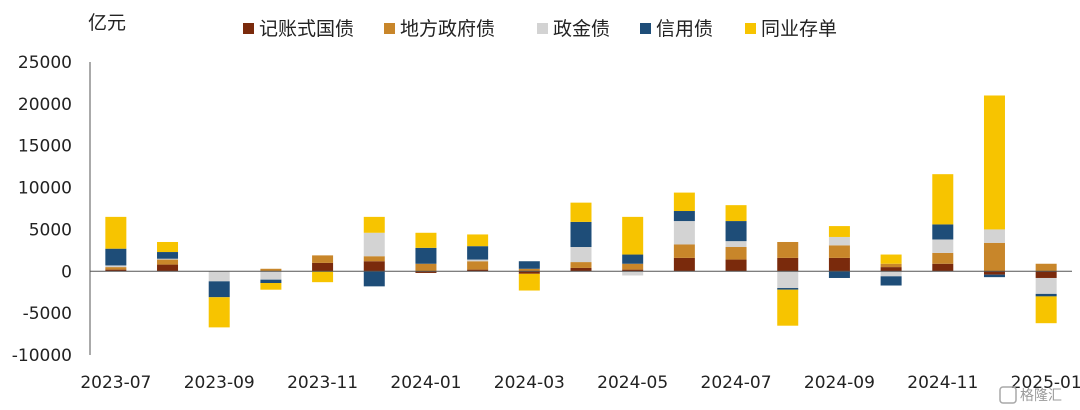 The width and height of the screenshot is (1080, 410). What do you see at coordinates (45, 105) in the screenshot?
I see `y-tick-label: 20000` at bounding box center [45, 105].